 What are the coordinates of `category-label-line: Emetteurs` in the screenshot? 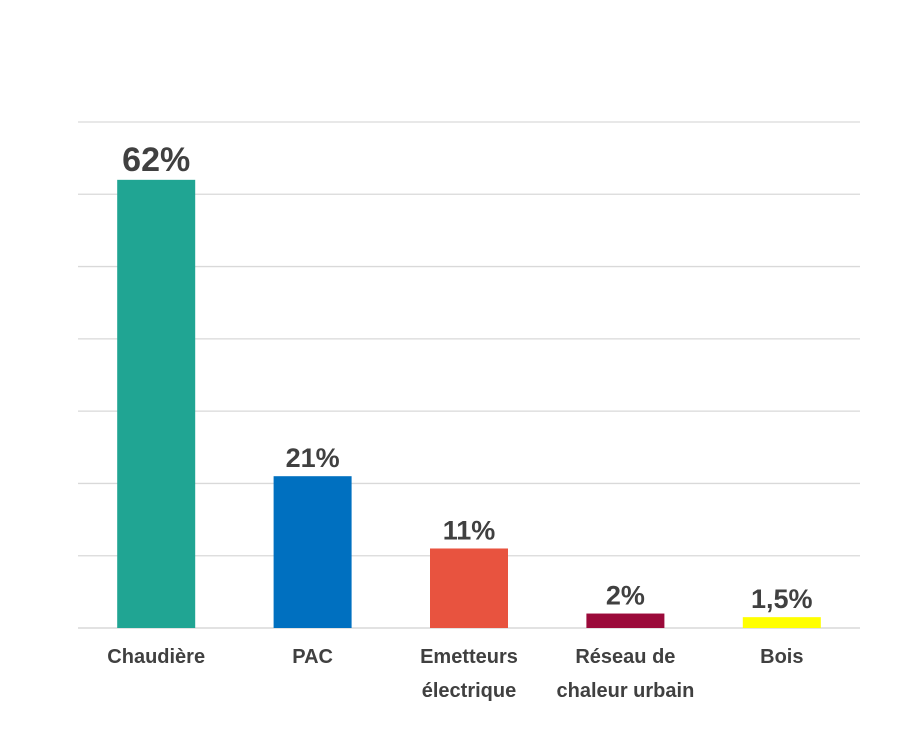 It's located at (469, 657).